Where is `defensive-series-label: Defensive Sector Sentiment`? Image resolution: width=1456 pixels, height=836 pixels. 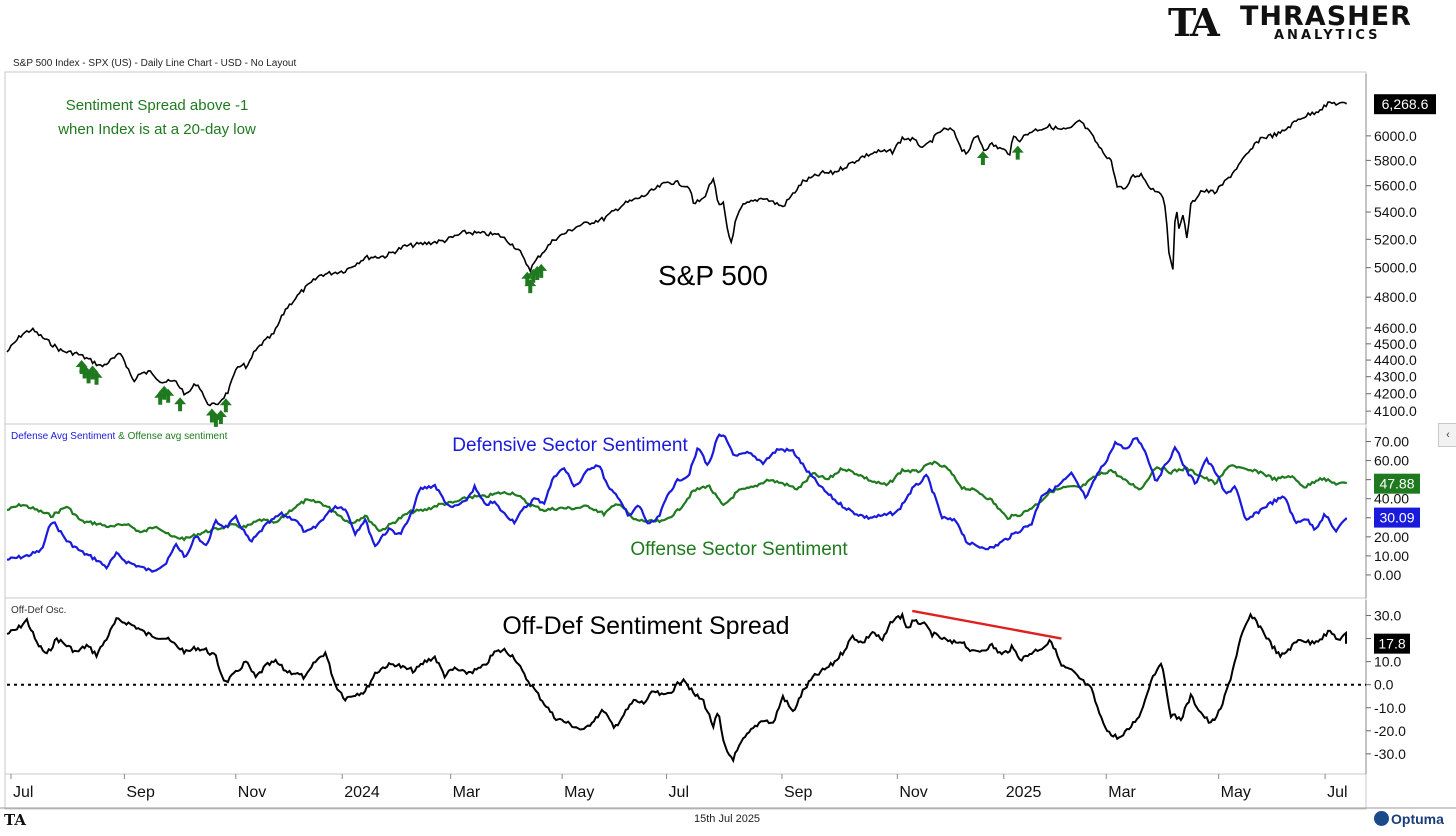 defensive-series-label: Defensive Sector Sentiment is located at coordinates (570, 445).